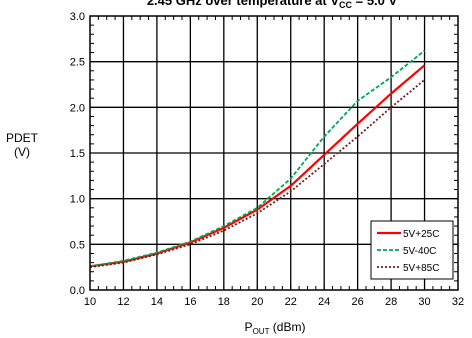 The height and width of the screenshot is (338, 472). I want to click on y-tick-label: 0.0, so click(77, 291).